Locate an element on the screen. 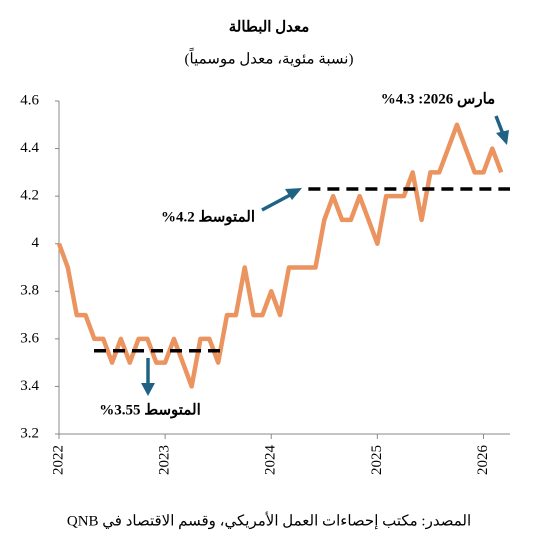 The width and height of the screenshot is (538, 555). x-tick-label: 2026 is located at coordinates (483, 460).